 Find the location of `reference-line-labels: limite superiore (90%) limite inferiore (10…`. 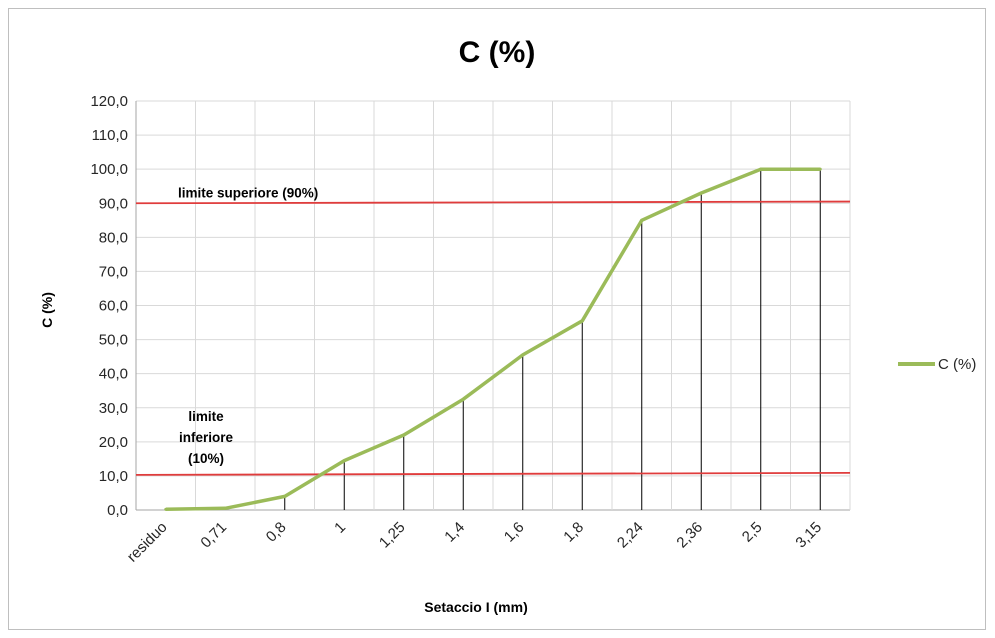

reference-line-labels: limite superiore (90%) limite inferiore (10… is located at coordinates (248, 325).